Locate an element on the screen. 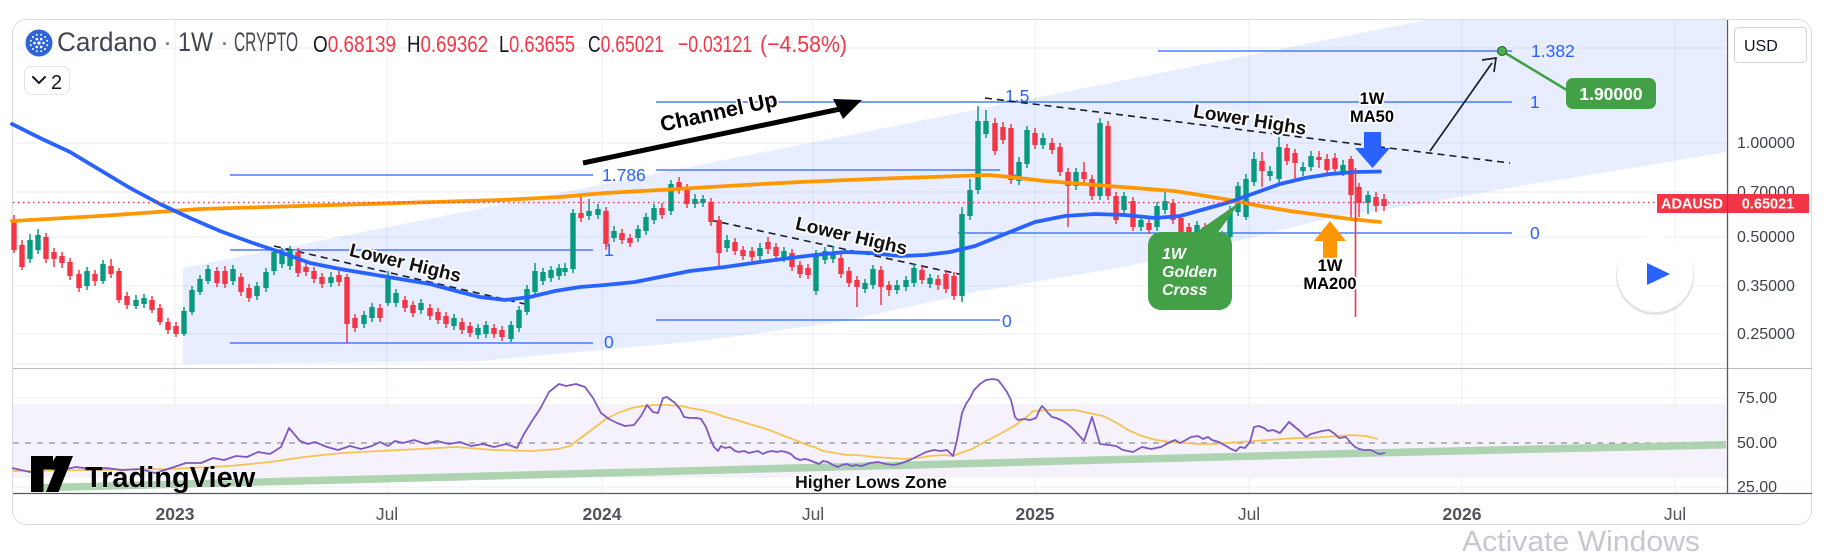 This screenshot has width=1842, height=556. svg-text: CRYPTO is located at coordinates (266, 42).